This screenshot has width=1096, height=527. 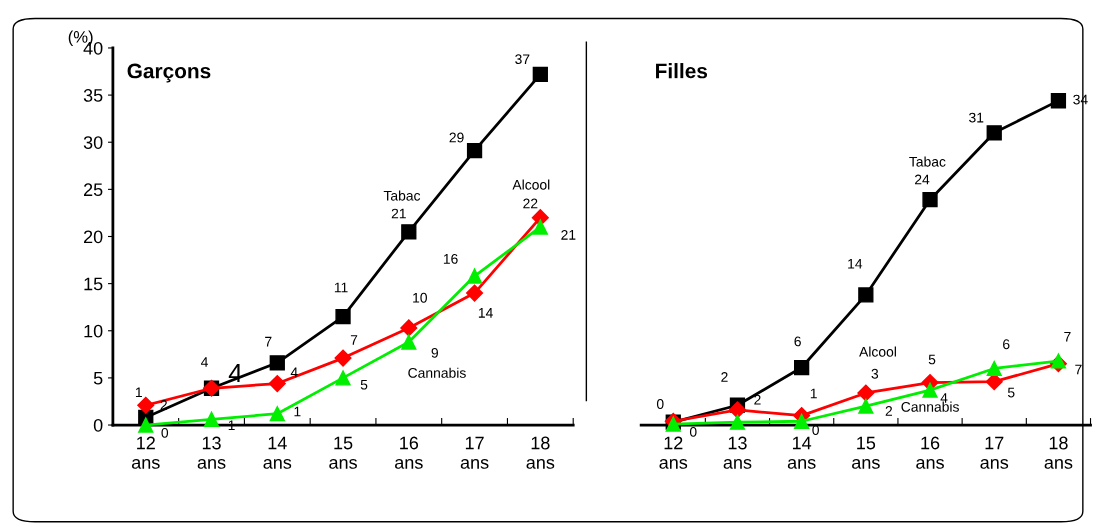 I want to click on y-tick-label: 25, so click(x=93, y=190).